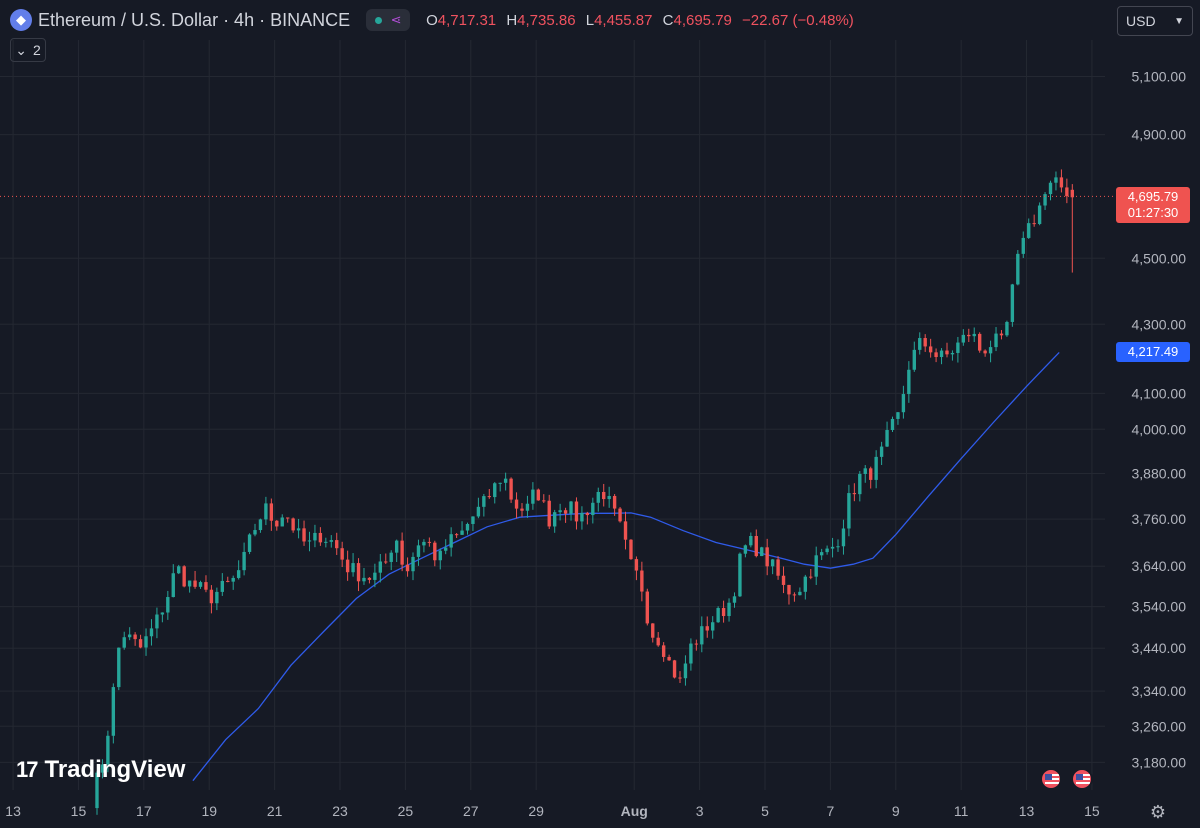  Describe the element at coordinates (406, 811) in the screenshot. I see `x-tick-label: 25` at that location.